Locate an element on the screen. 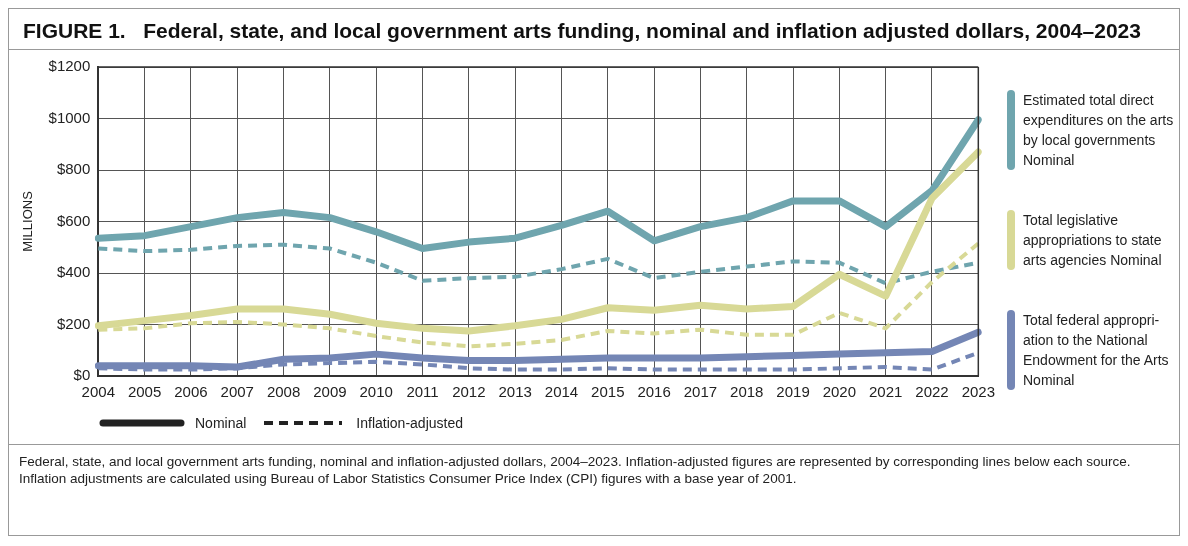 The image size is (1188, 546). x-tick-label: 2015 is located at coordinates (608, 392).